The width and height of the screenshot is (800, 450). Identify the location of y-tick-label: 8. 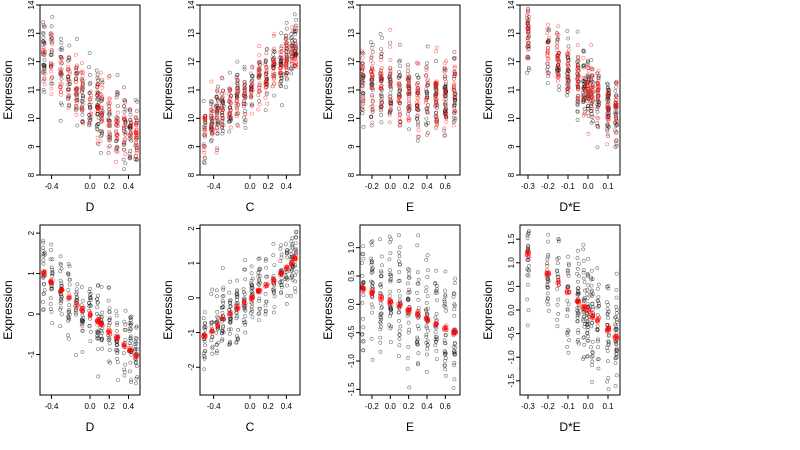
(351, 174).